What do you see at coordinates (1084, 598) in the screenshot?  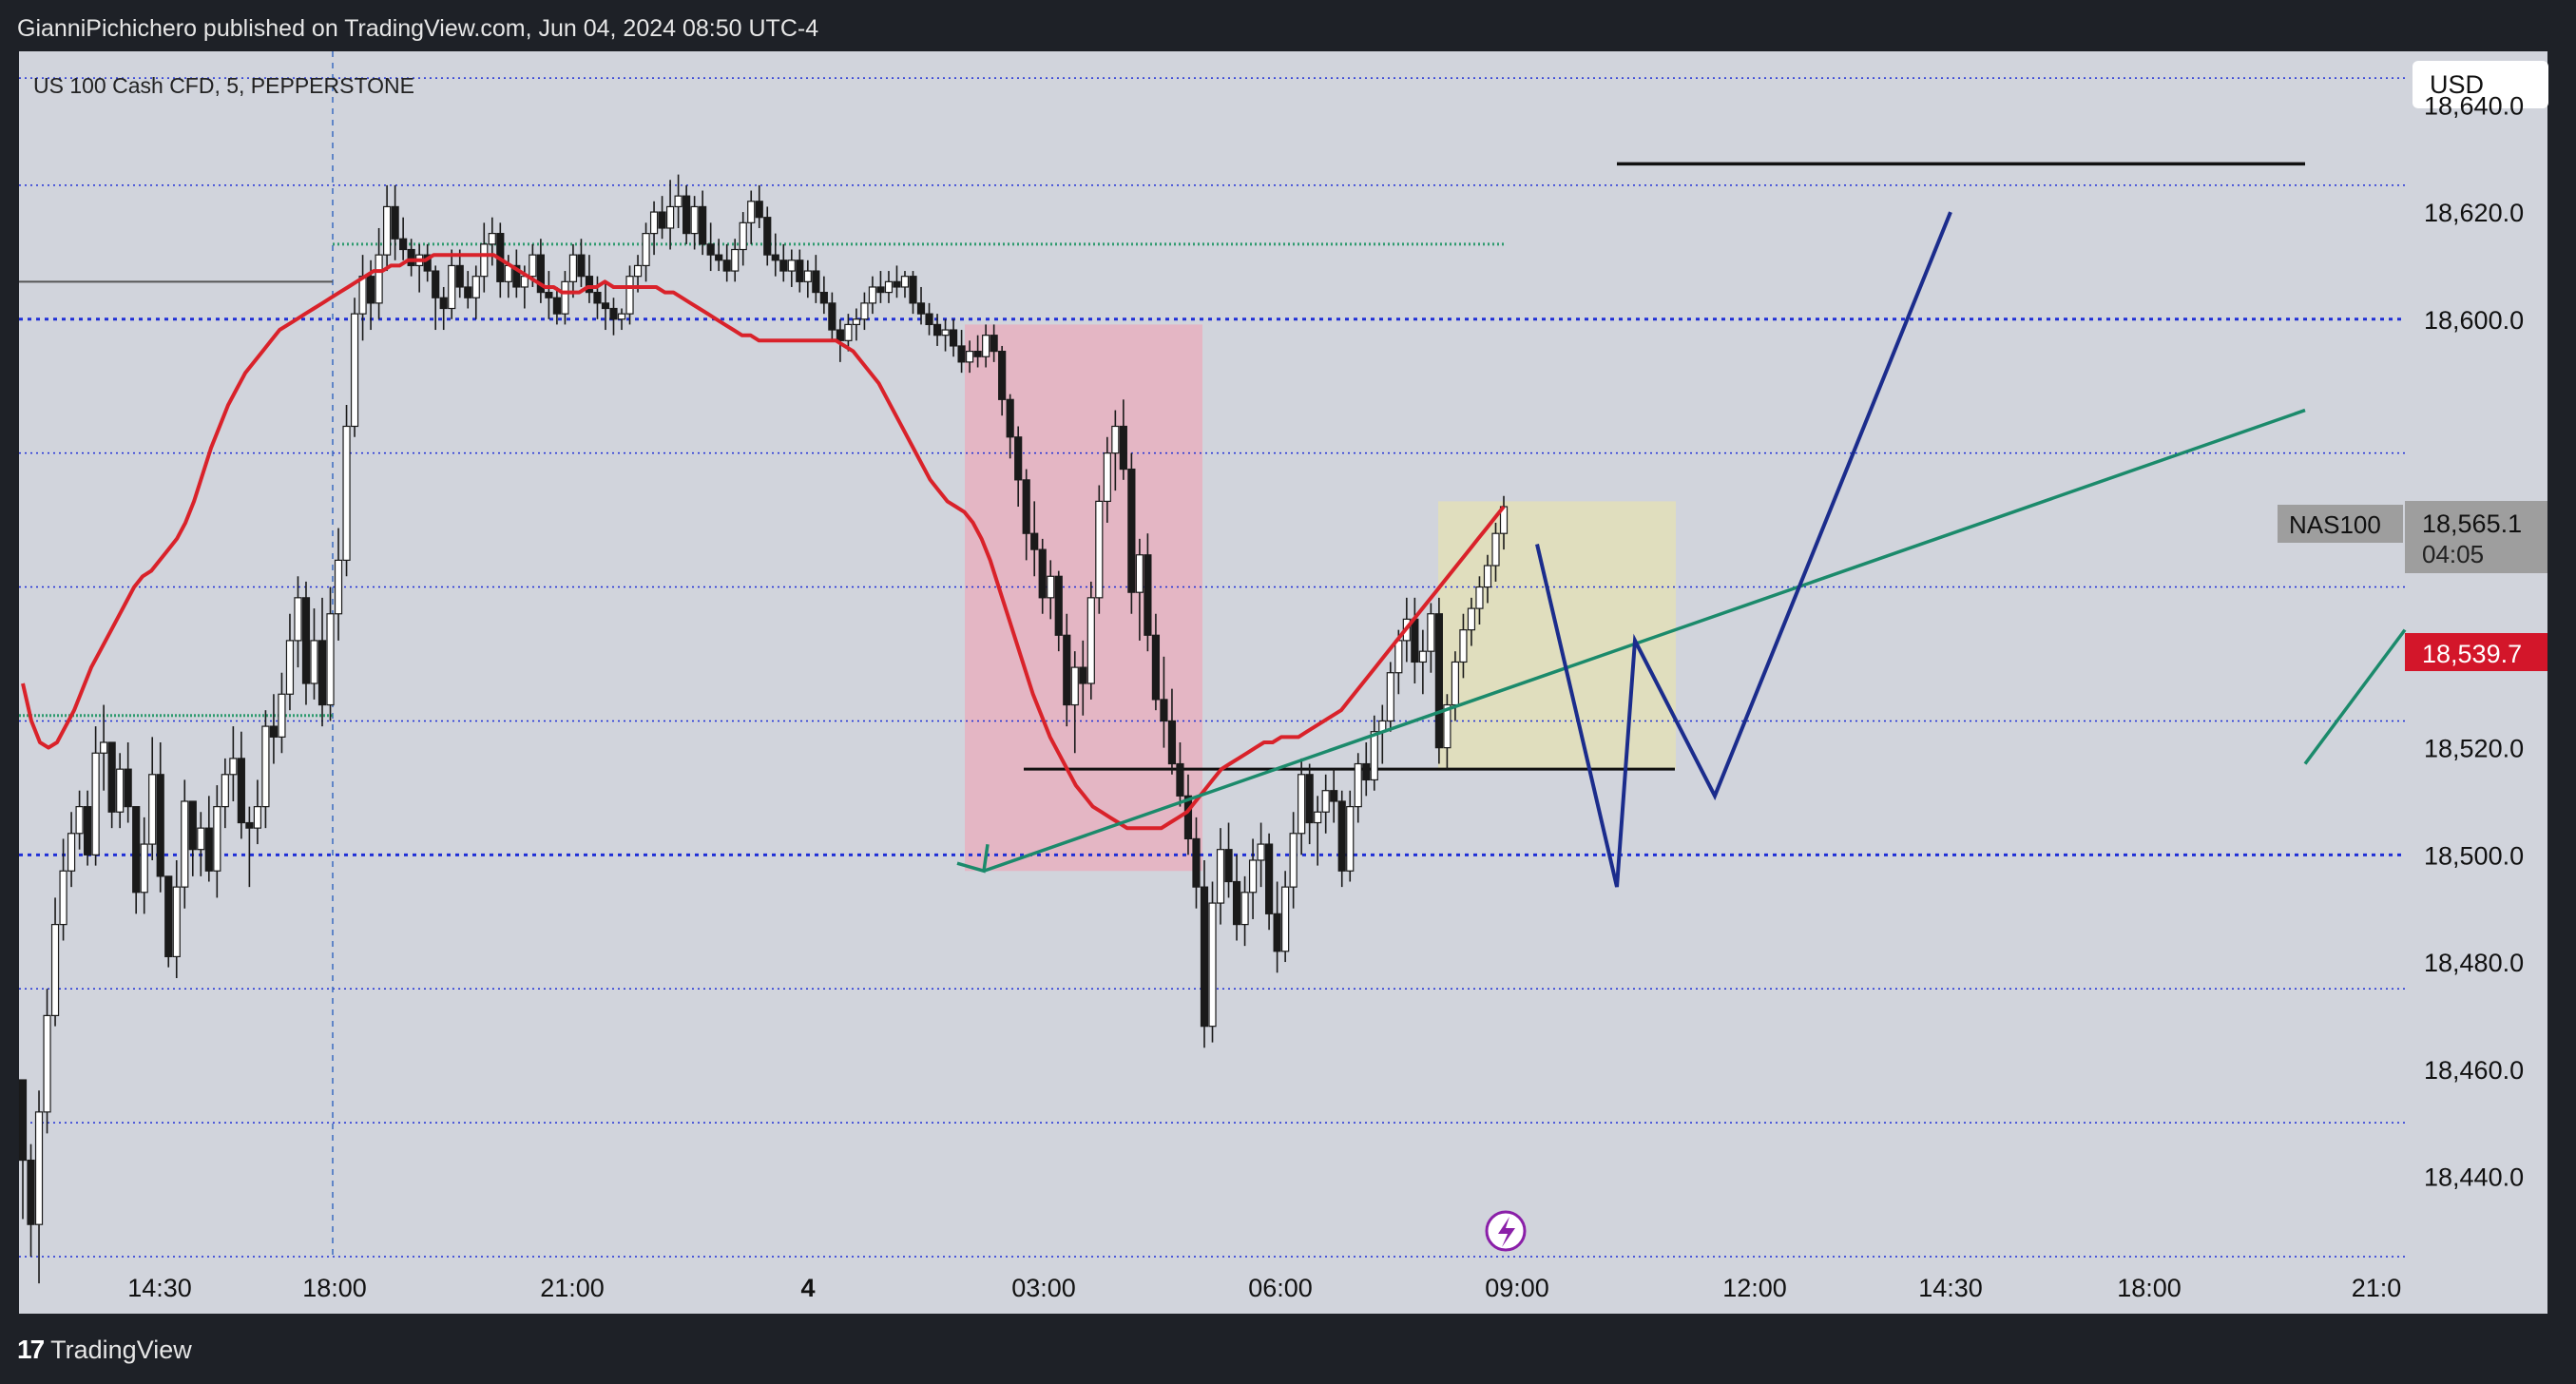 I see `supply-zone` at bounding box center [1084, 598].